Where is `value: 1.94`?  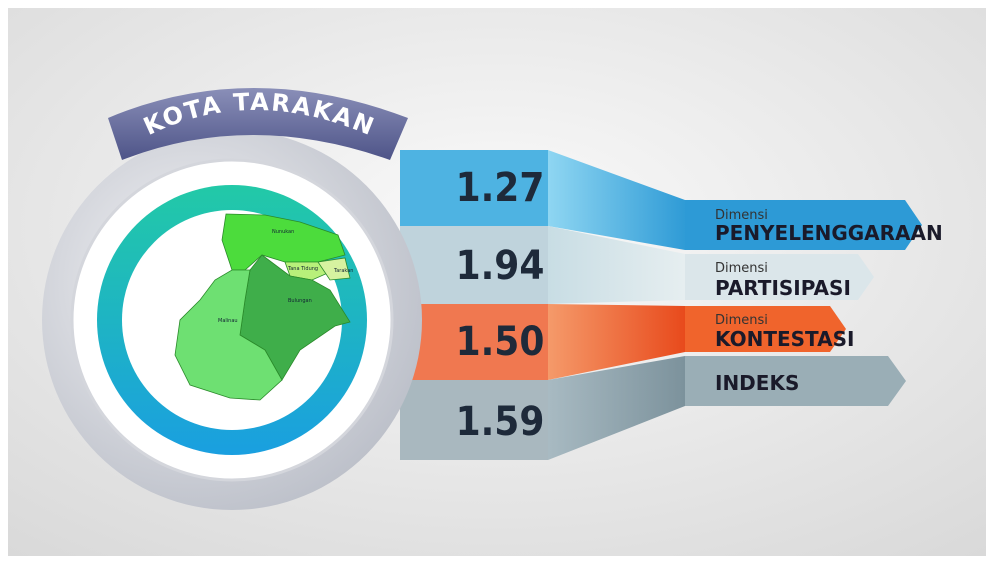
value: 1.94 is located at coordinates (500, 266).